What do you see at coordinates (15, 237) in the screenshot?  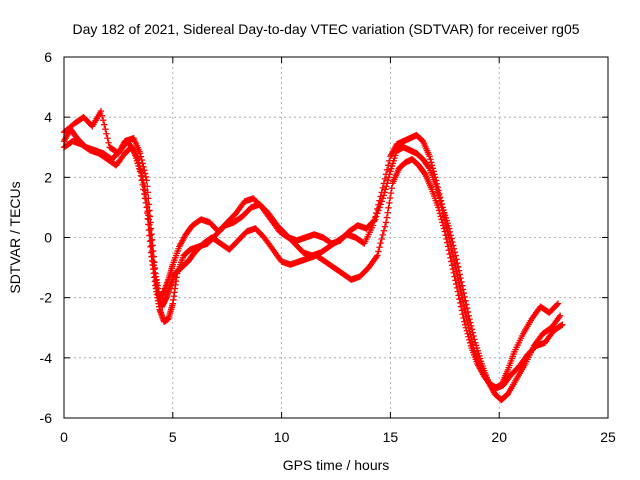 I see `y-axis-label: SDTVAR / TECUs` at bounding box center [15, 237].